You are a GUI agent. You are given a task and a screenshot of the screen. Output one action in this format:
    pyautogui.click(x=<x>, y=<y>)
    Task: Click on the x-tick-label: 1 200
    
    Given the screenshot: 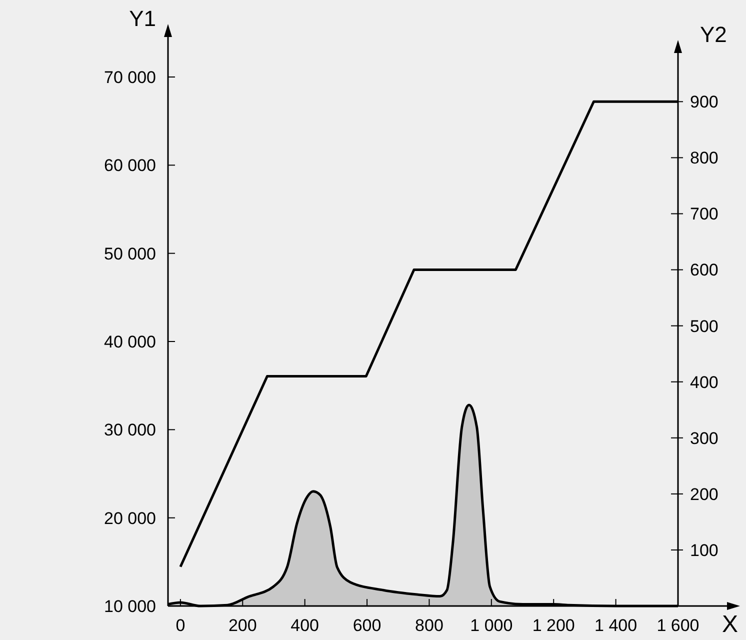 What is the action you would take?
    pyautogui.click(x=553, y=625)
    